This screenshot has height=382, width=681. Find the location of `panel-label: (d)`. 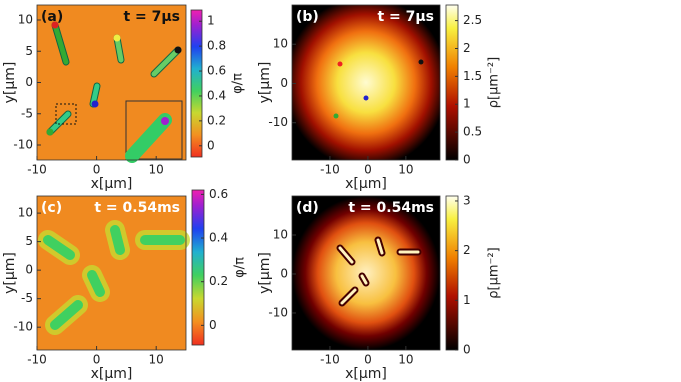

panel-label: (d) is located at coordinates (307, 208).